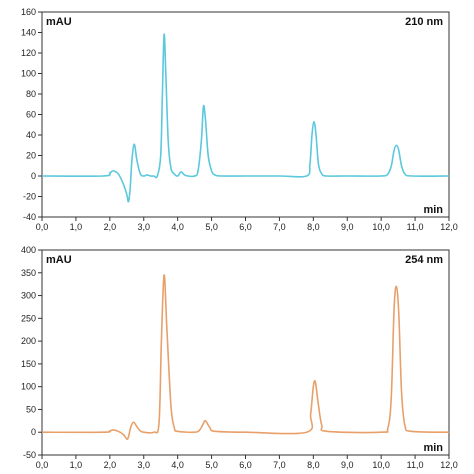 The width and height of the screenshot is (474, 474). I want to click on y-tick-label: 150, so click(28, 364).